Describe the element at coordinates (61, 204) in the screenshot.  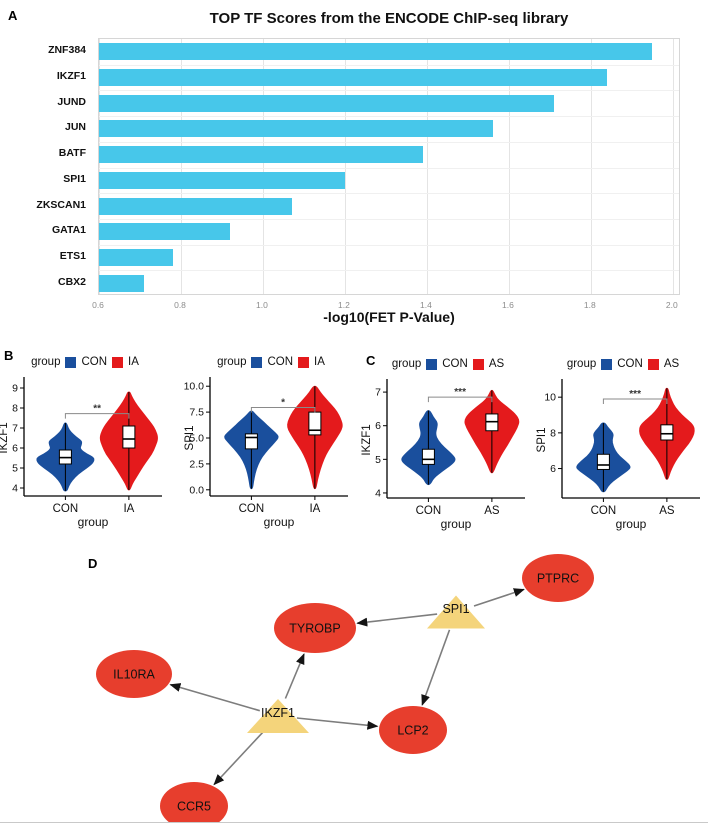
I see `bar-category-label: ZKSCAN1` at that location.